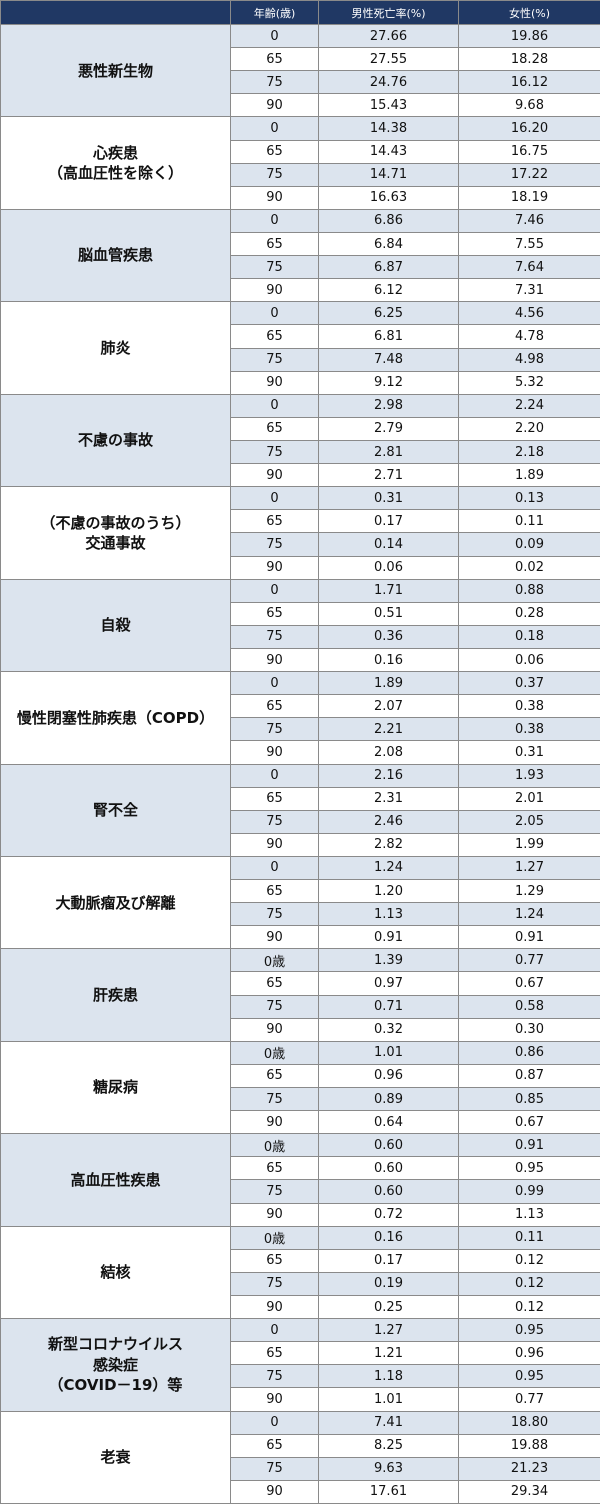 Image resolution: width=600 pixels, height=1504 pixels. Describe the element at coordinates (529, 383) in the screenshot. I see `female-rate: 5.32` at that location.